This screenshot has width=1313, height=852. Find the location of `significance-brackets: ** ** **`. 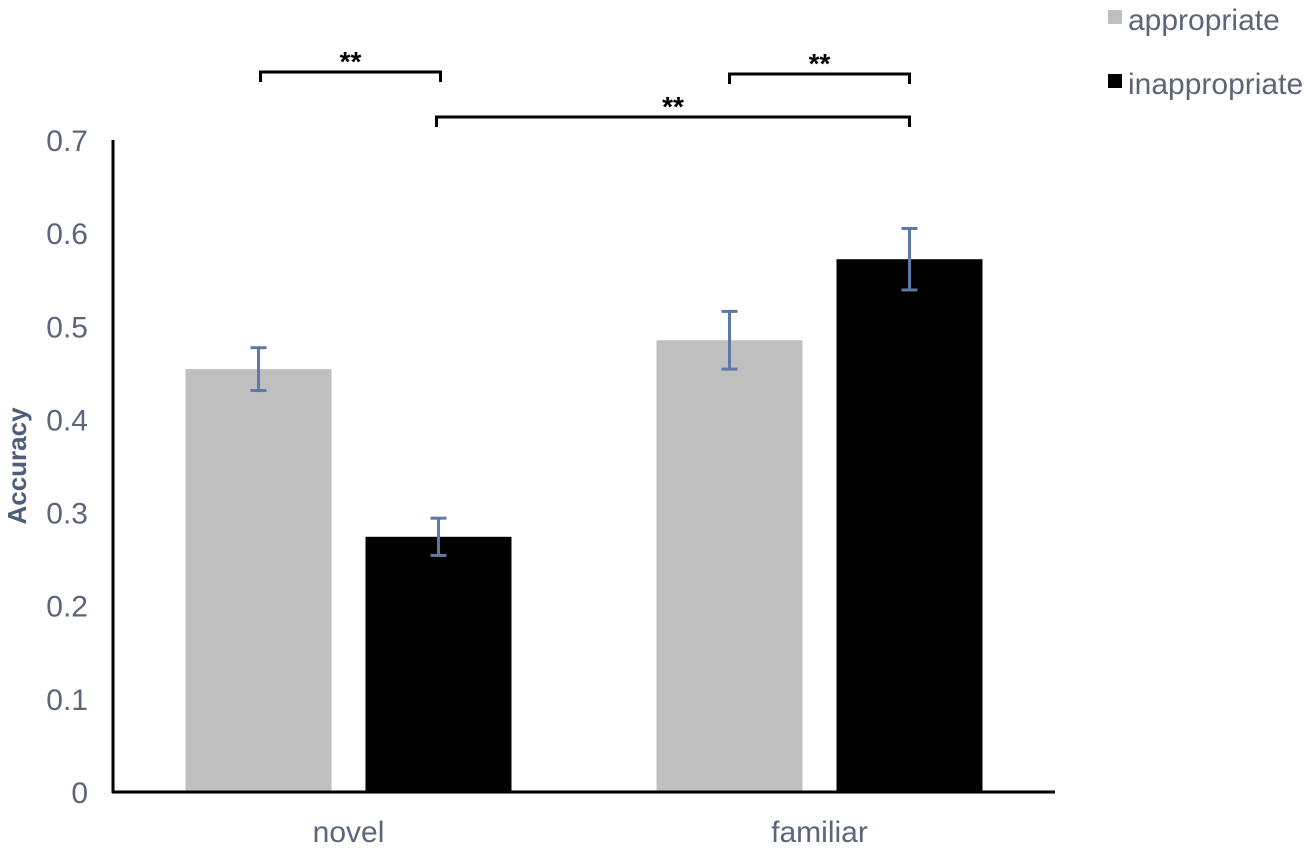

significance-brackets: ** ** ** is located at coordinates (585, 86).